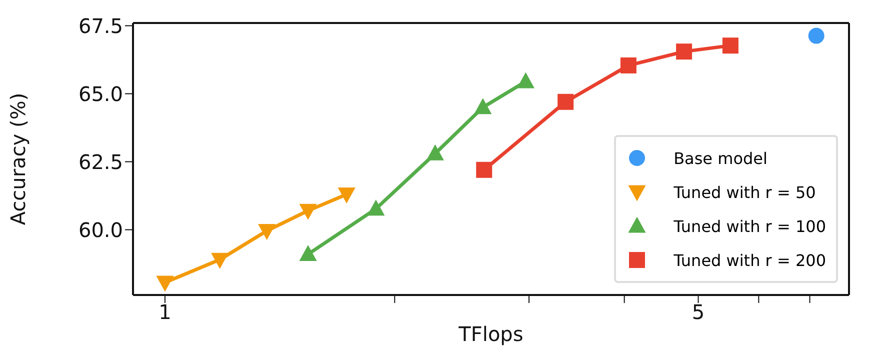 This screenshot has width=870, height=359. Describe the element at coordinates (698, 312) in the screenshot. I see `x-tick-label: 5` at that location.